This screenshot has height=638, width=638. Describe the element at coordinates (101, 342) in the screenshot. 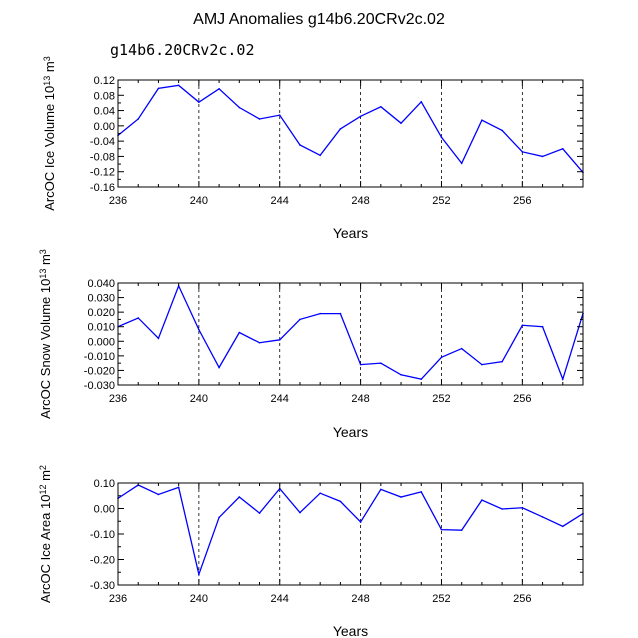

I see `y-tick-label: 0.000` at that location.